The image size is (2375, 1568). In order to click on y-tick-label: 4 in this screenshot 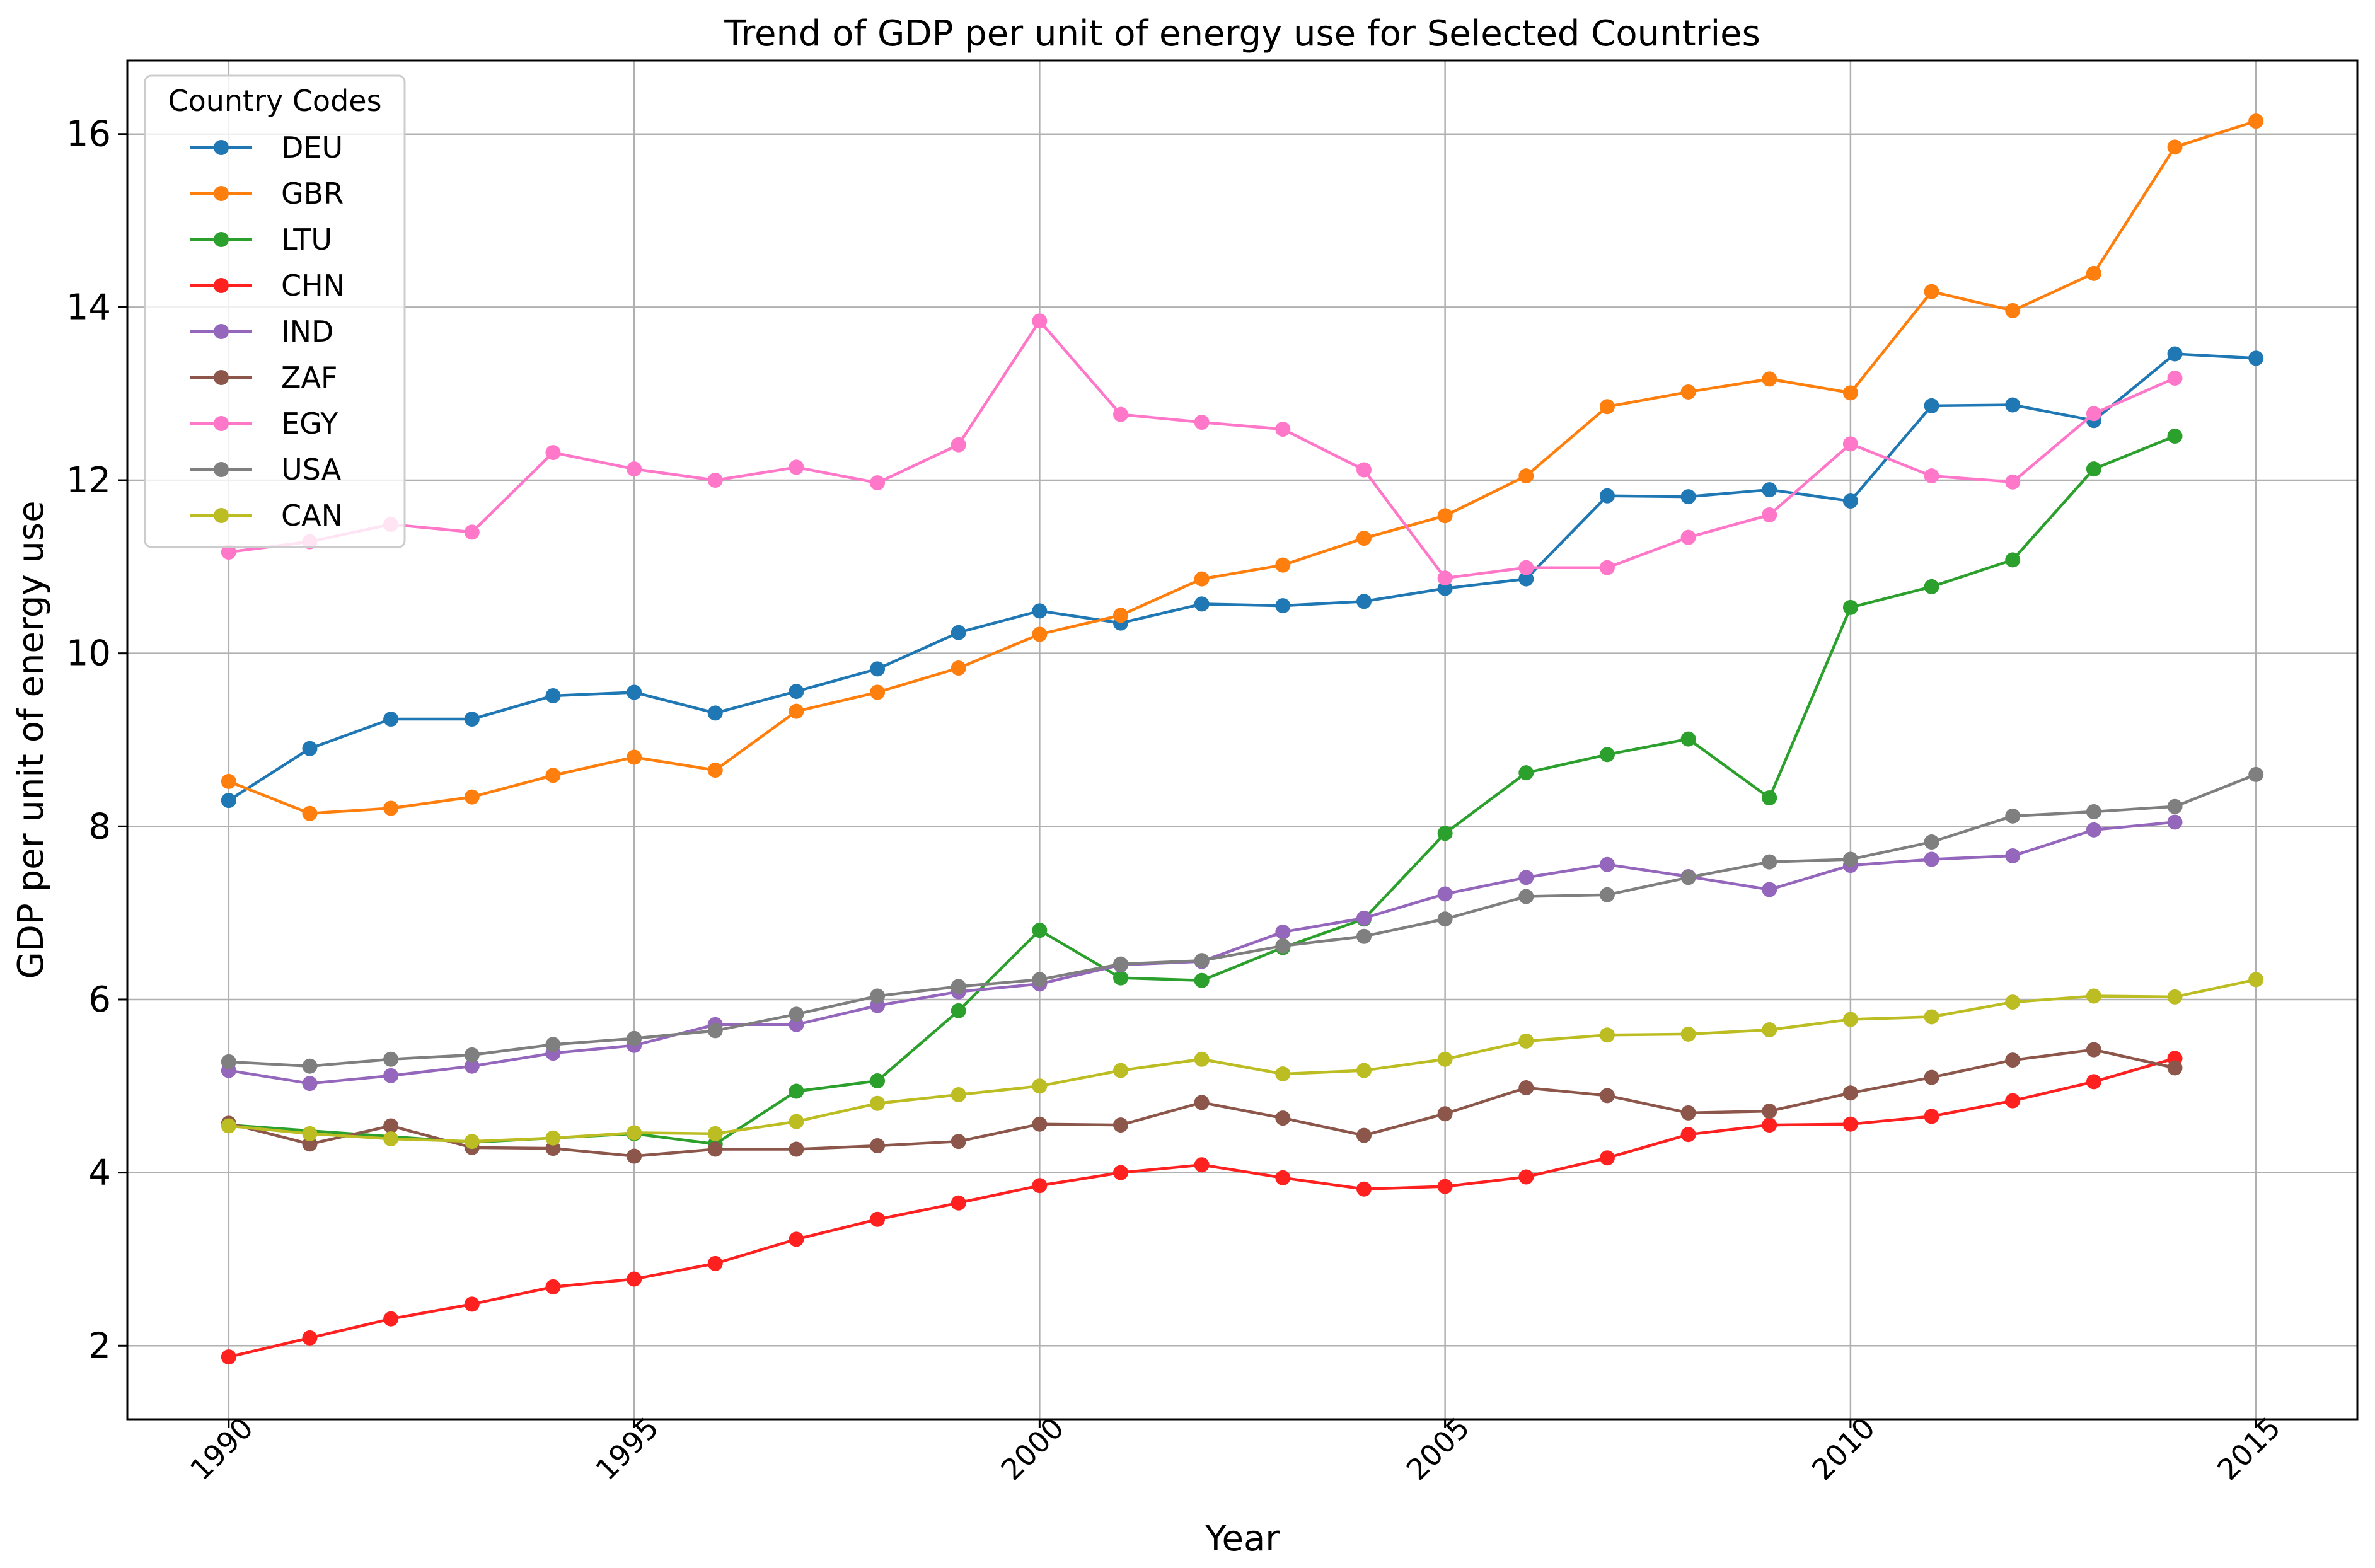, I will do `click(99, 1174)`.